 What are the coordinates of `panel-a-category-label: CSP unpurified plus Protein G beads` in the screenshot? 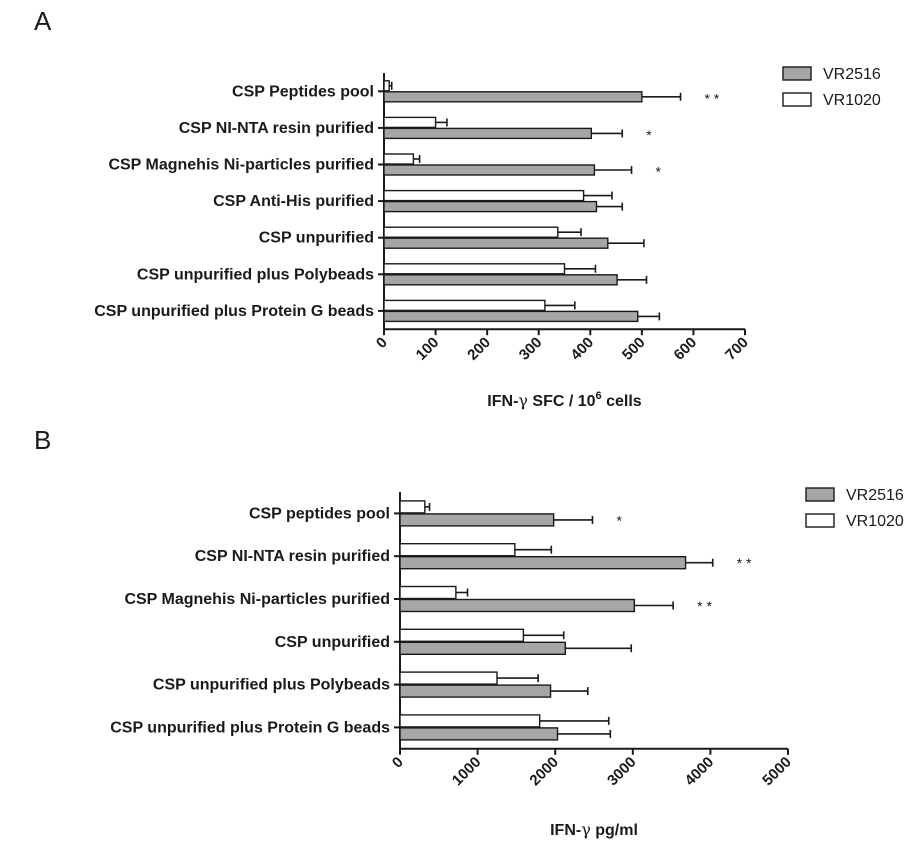 It's located at (234, 311).